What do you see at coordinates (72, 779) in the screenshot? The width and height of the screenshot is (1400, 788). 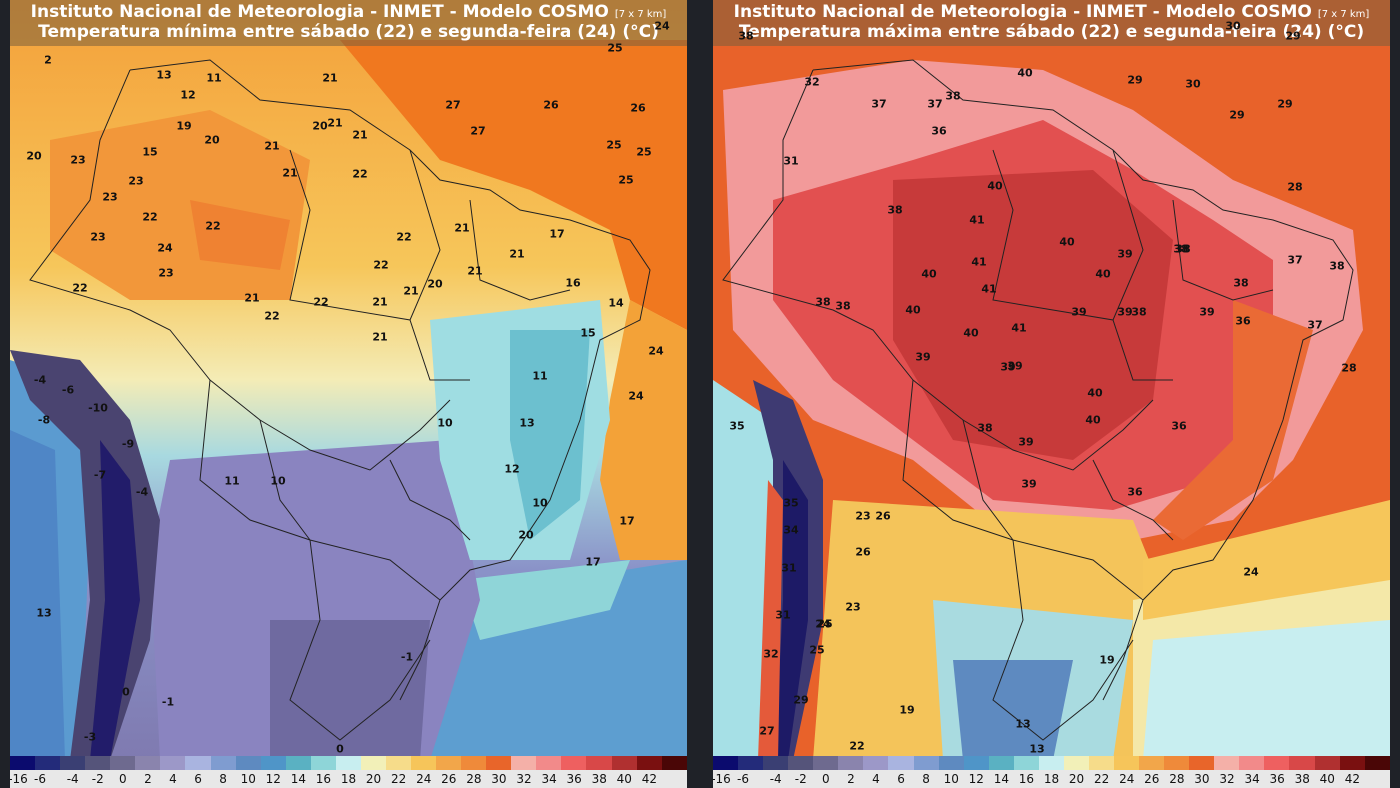 I see `colorbar-tick-label: -4` at bounding box center [72, 779].